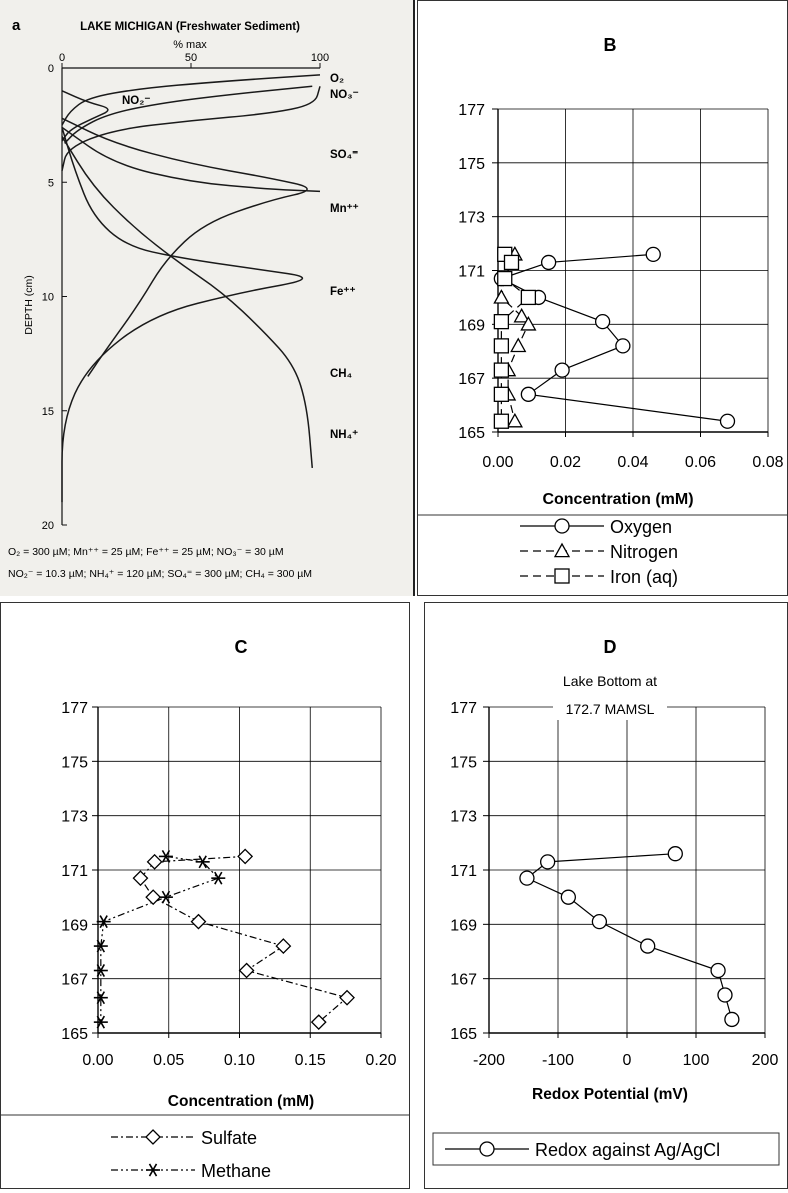 This screenshot has width=788, height=1193. What do you see at coordinates (62, 58) in the screenshot?
I see `panel-a-x-tick-label: 0` at bounding box center [62, 58].